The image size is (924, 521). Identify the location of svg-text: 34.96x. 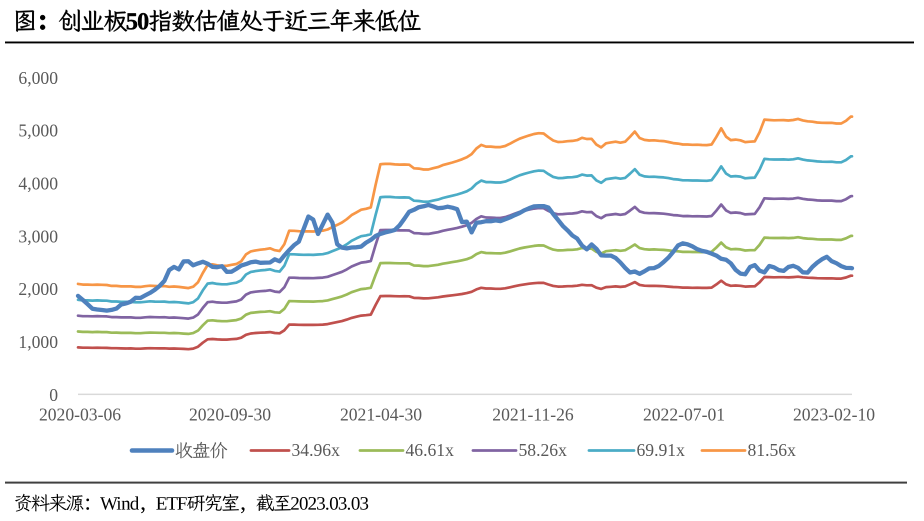
(316, 450).